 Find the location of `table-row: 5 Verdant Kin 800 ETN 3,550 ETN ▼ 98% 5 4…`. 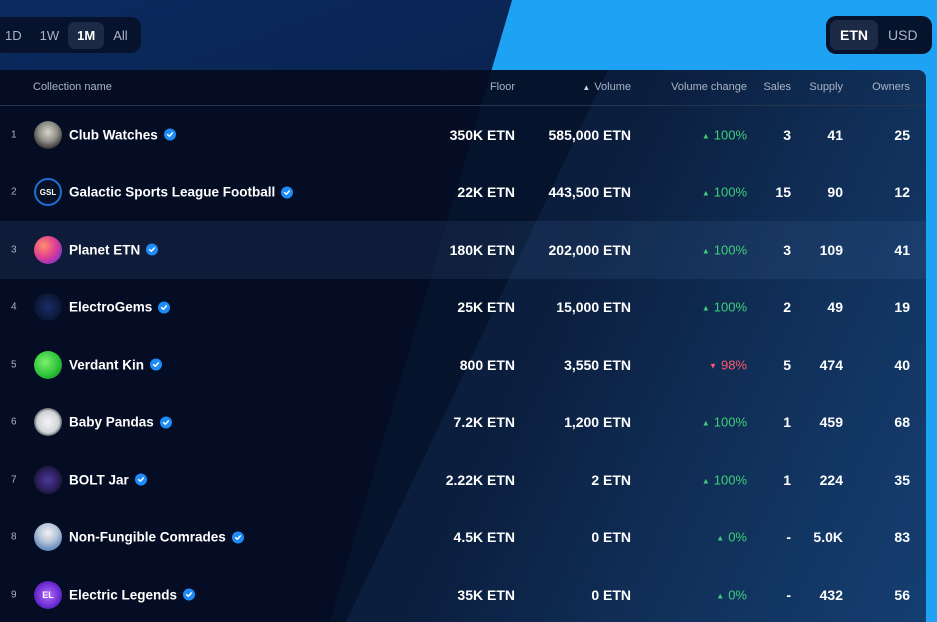

table-row: 5 Verdant Kin 800 ETN 3,550 ETN ▼ 98% 5 4… is located at coordinates (463, 365).